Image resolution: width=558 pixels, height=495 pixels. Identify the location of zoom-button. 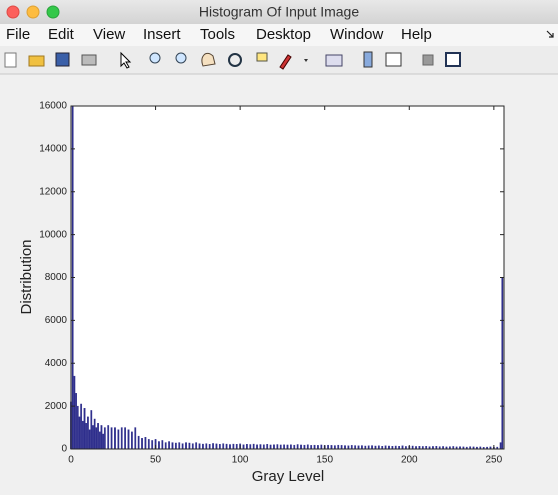
(53, 12).